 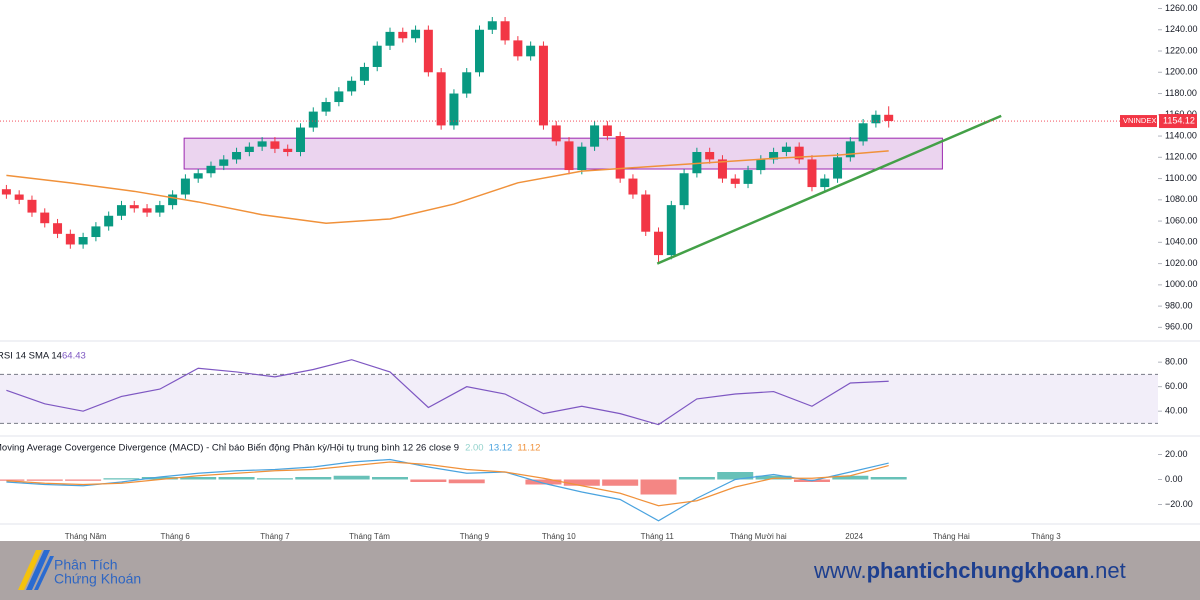 I want to click on url-part: www., so click(x=840, y=570).